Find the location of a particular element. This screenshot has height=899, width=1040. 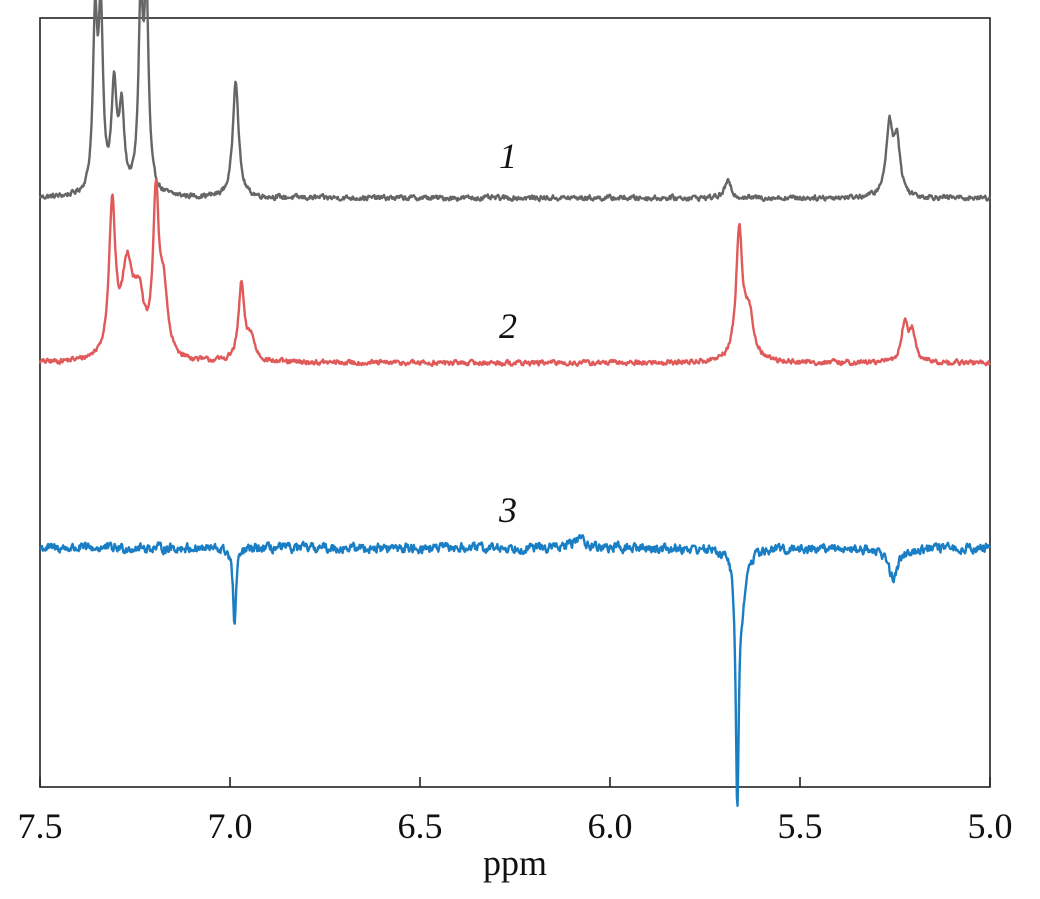

series-label-1: 1 is located at coordinates (508, 156).